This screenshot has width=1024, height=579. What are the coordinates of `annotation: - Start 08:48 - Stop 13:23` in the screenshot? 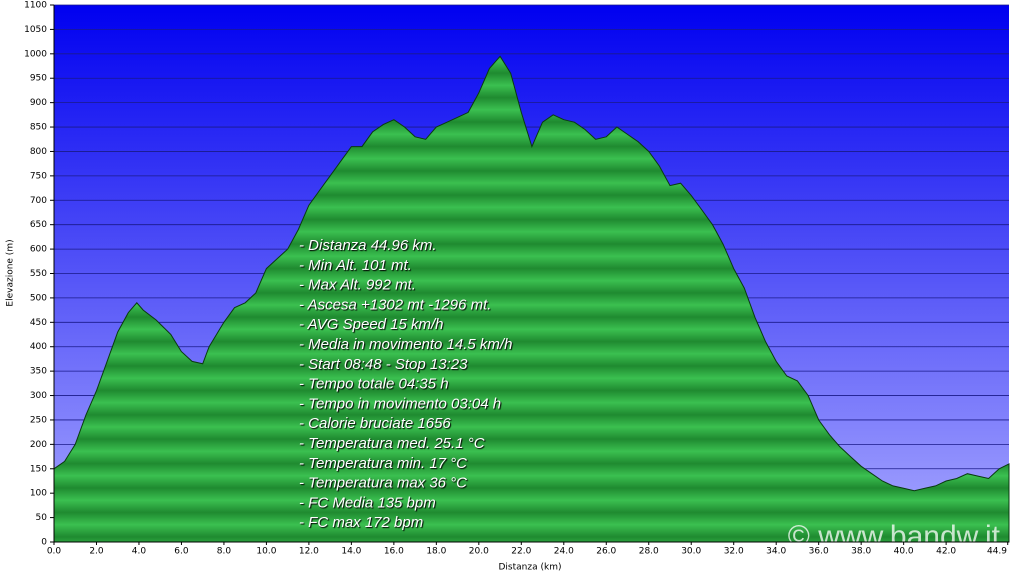 It's located at (383, 364).